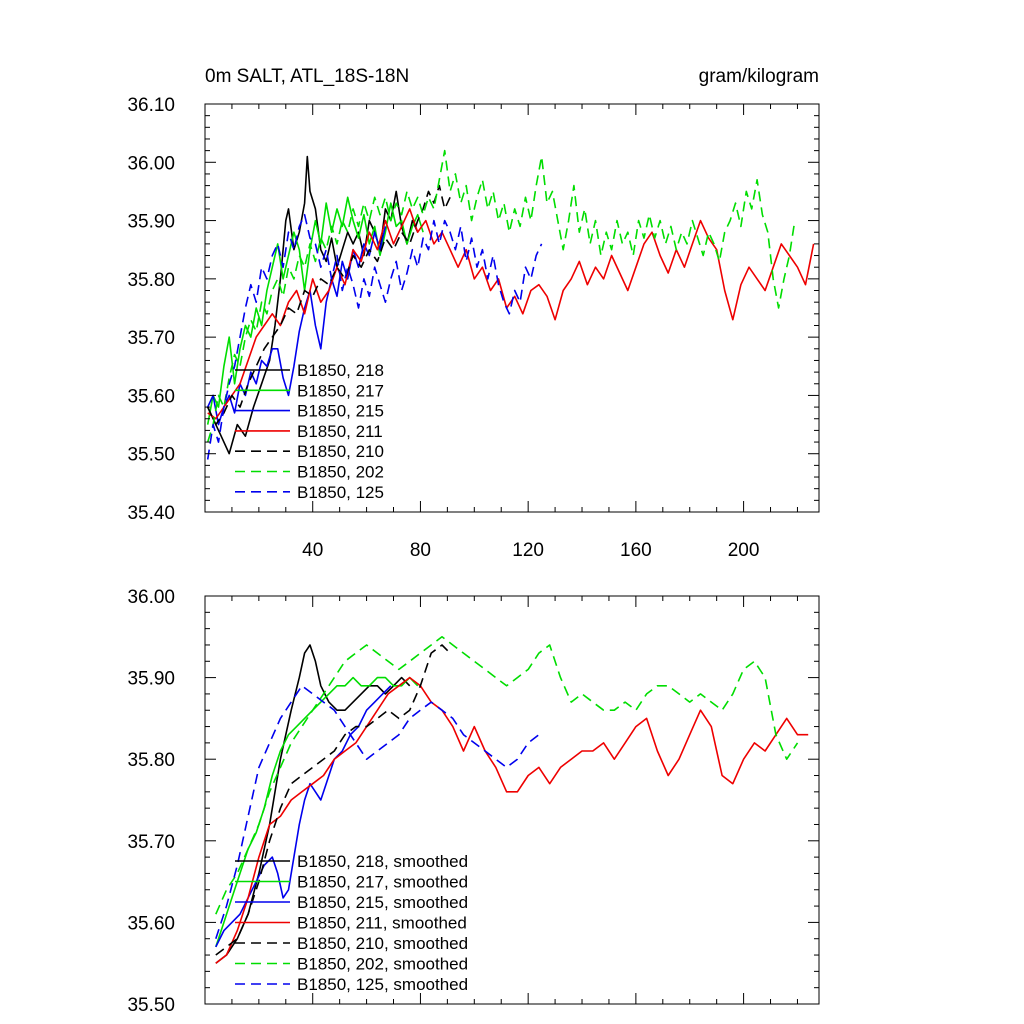 The image size is (1024, 1024). What do you see at coordinates (151, 396) in the screenshot?
I see `top-y-tick-label: 35.60` at bounding box center [151, 396].